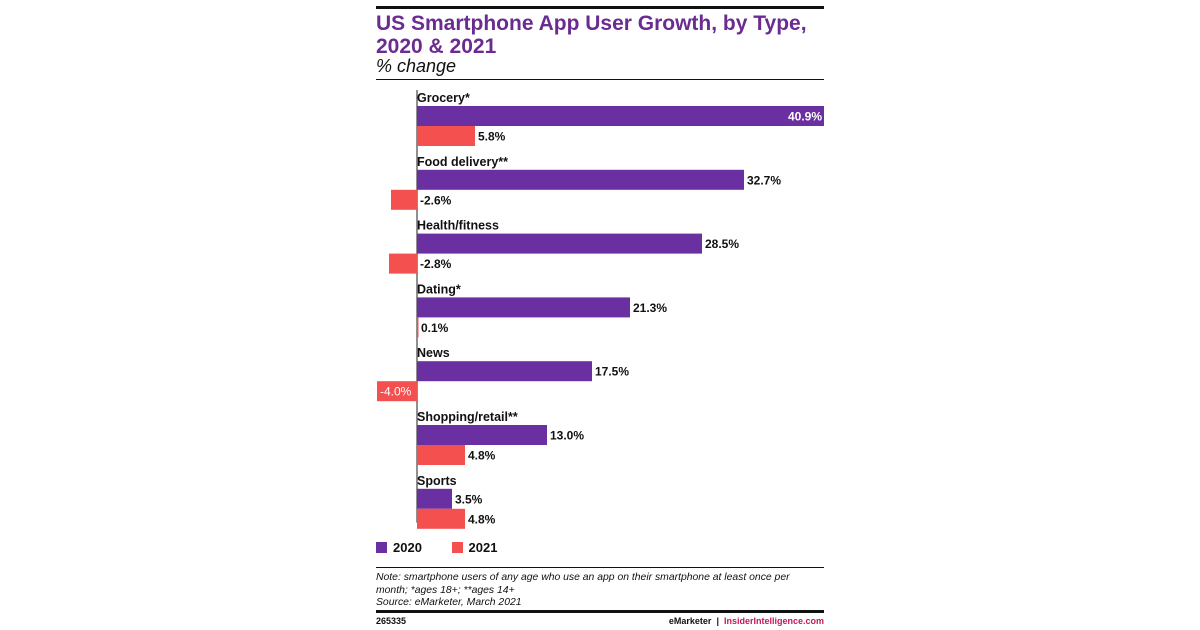 This screenshot has width=1200, height=630. Describe the element at coordinates (407, 547) in the screenshot. I see `legend-label-2020: 2020` at that location.